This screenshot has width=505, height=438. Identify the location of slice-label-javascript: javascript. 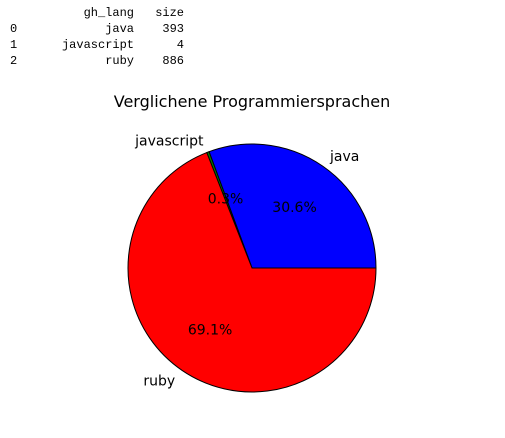
(169, 142).